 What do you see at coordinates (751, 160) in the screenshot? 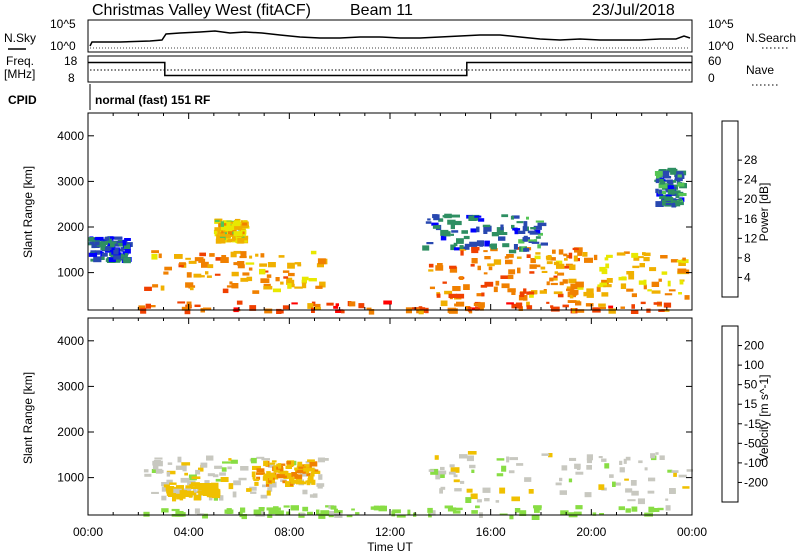
I see `colorbar-tick-label: 28` at bounding box center [751, 160].